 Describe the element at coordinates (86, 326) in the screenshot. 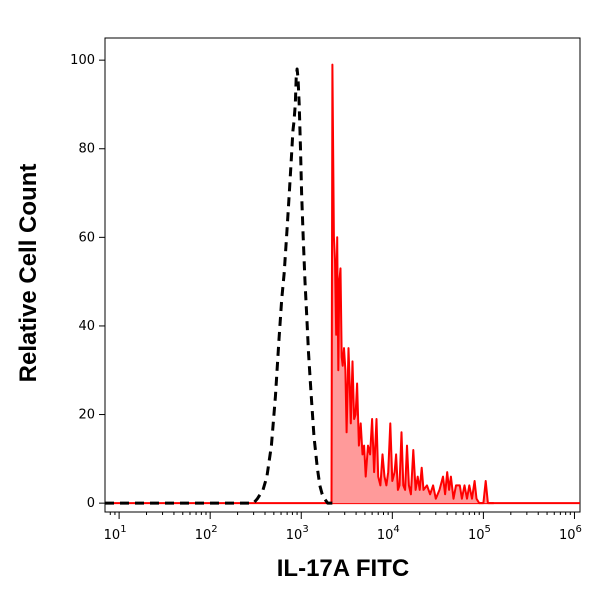

I see `y-tick-label: 40` at that location.